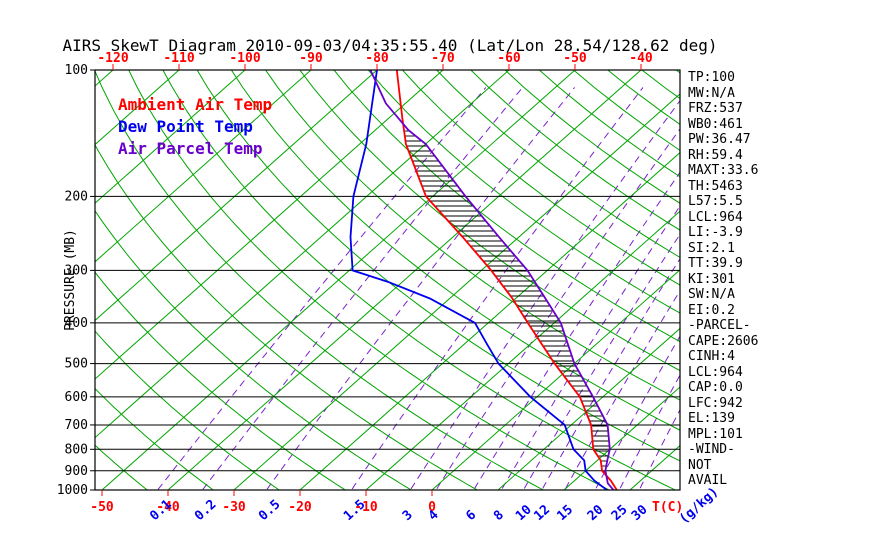  Describe the element at coordinates (507, 301) in the screenshot. I see `cape-hatch` at that location.